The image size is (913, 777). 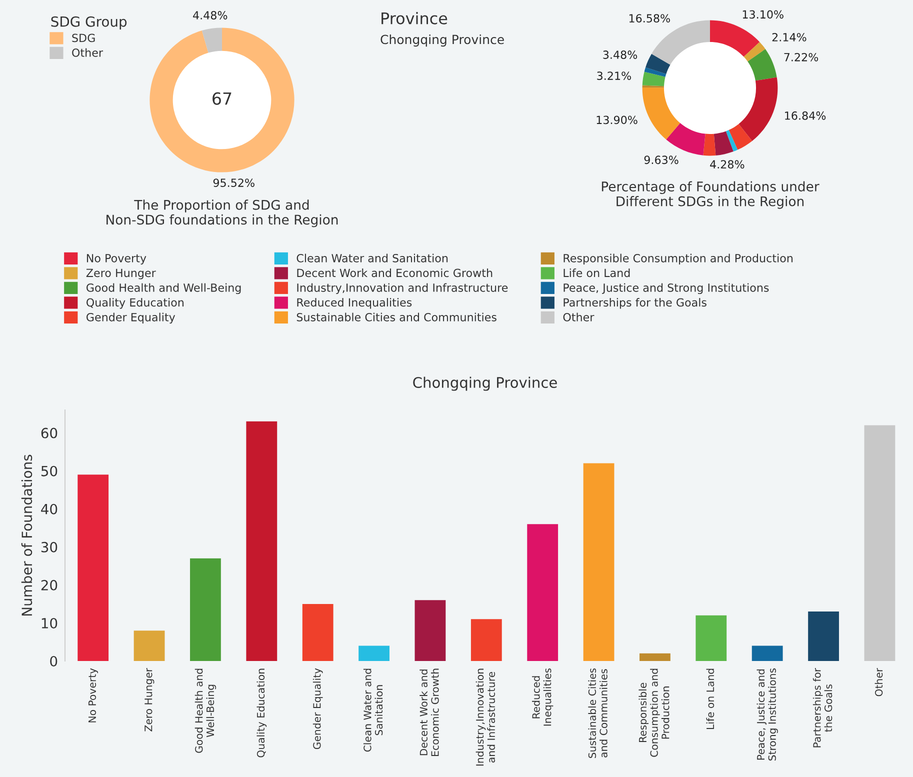 I want to click on data-label: 95.52%, so click(x=233, y=182).